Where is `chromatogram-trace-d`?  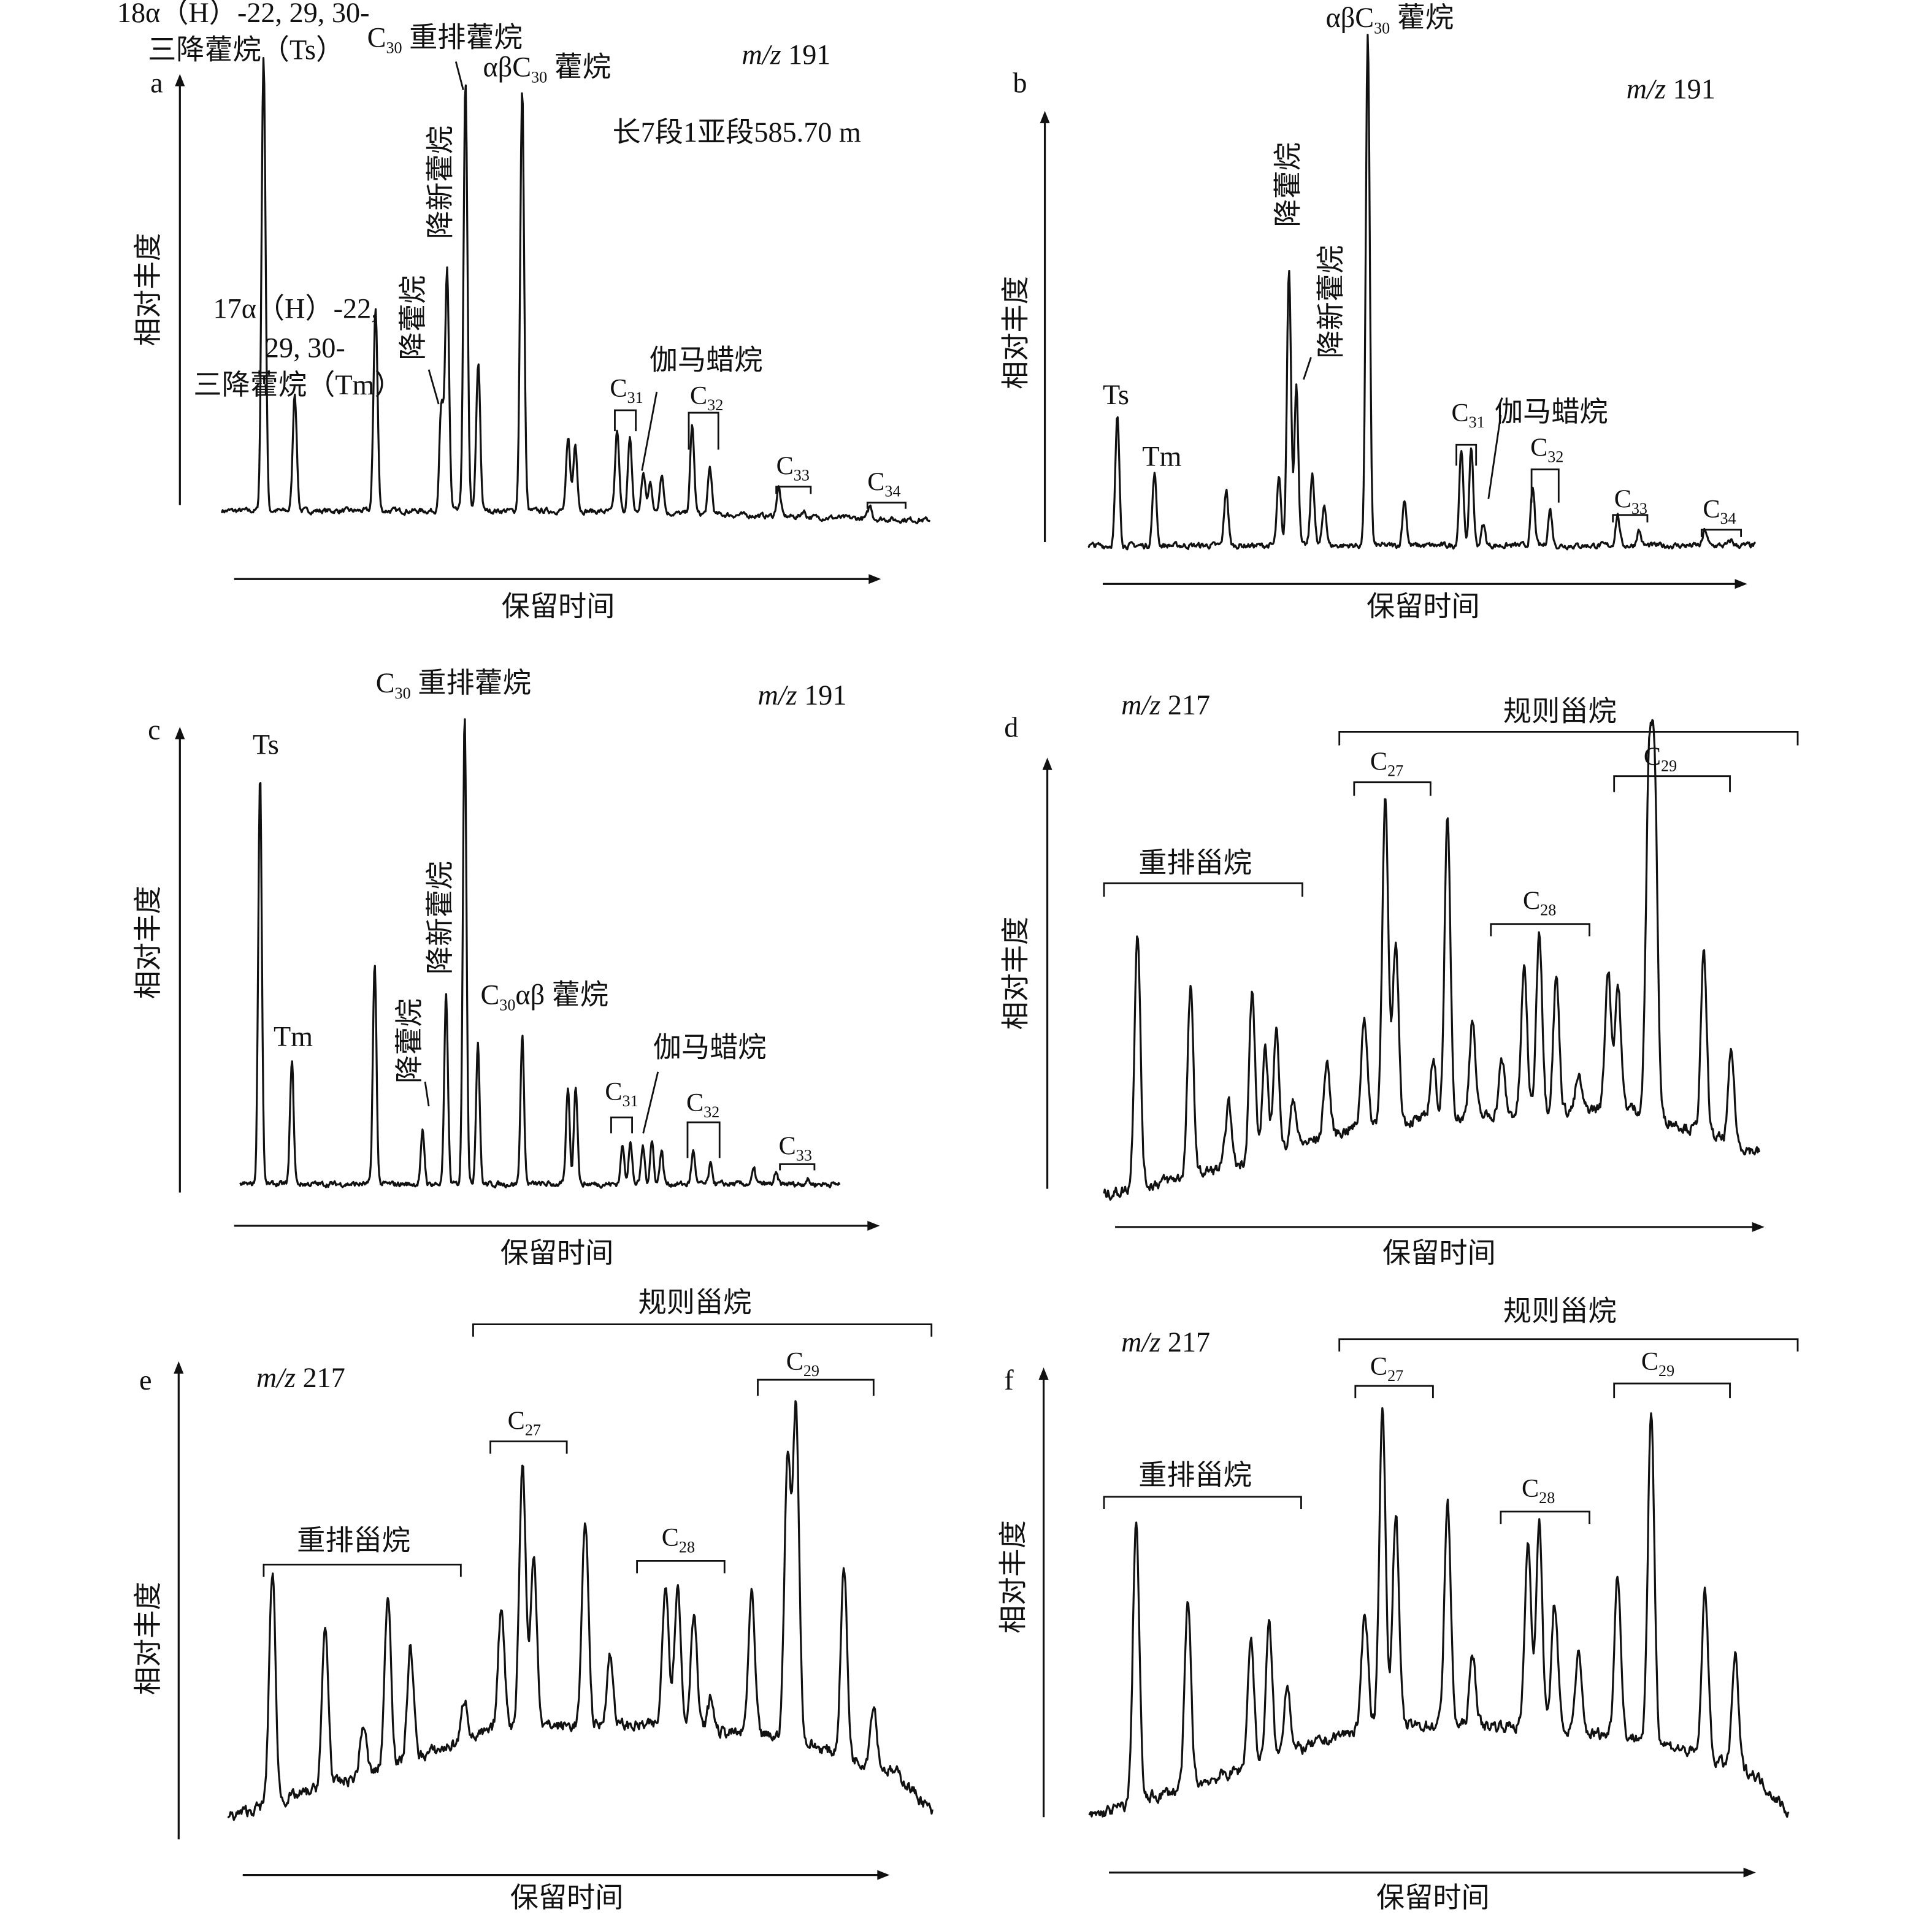
chromatogram-trace-d is located at coordinates (1431, 960).